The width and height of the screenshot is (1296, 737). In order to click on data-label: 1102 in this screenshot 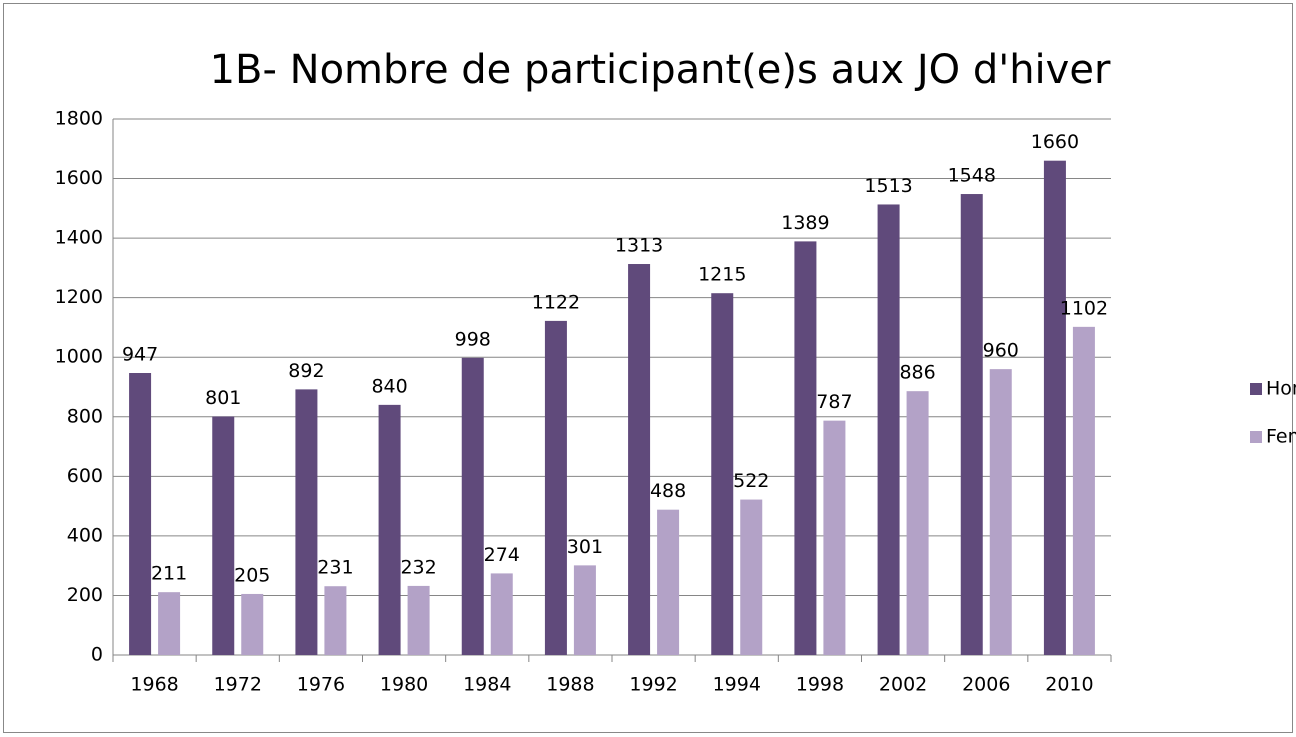, I will do `click(1084, 308)`.